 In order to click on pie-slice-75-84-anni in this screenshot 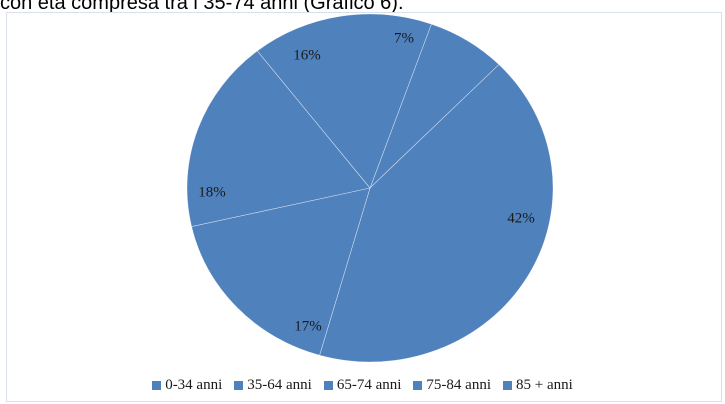, I will do `click(278, 138)`.